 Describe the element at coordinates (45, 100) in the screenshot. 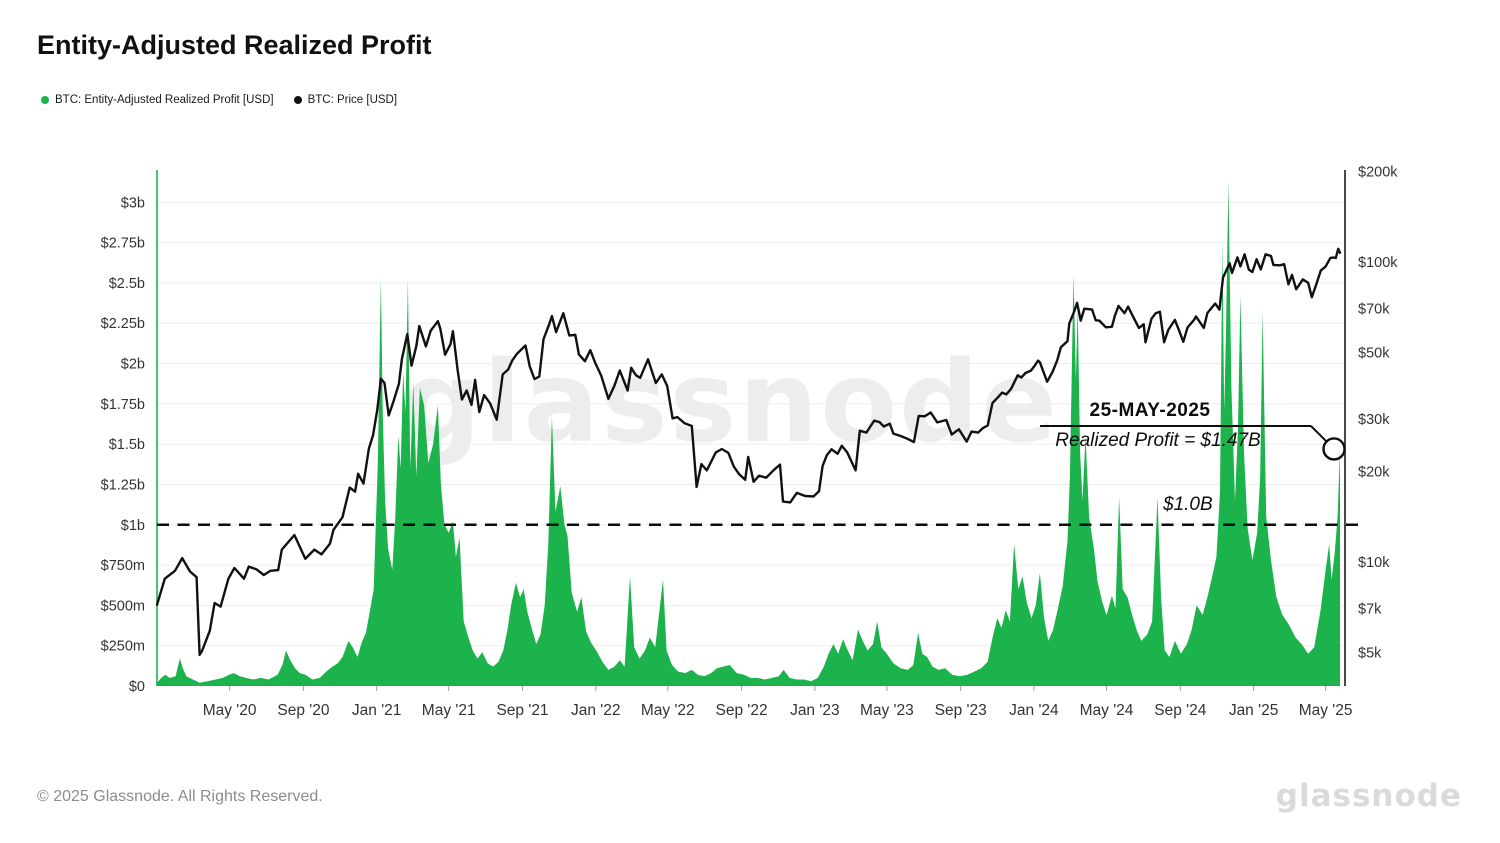

I see `legend-dot-profit-icon` at that location.